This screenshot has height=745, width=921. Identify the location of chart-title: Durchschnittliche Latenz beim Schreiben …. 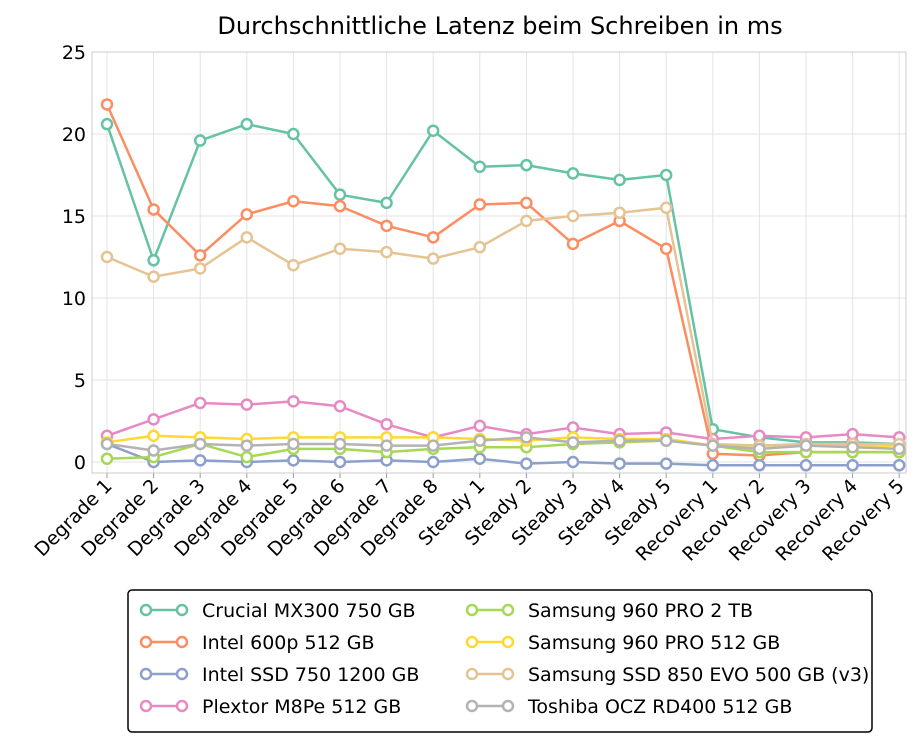
(499, 26).